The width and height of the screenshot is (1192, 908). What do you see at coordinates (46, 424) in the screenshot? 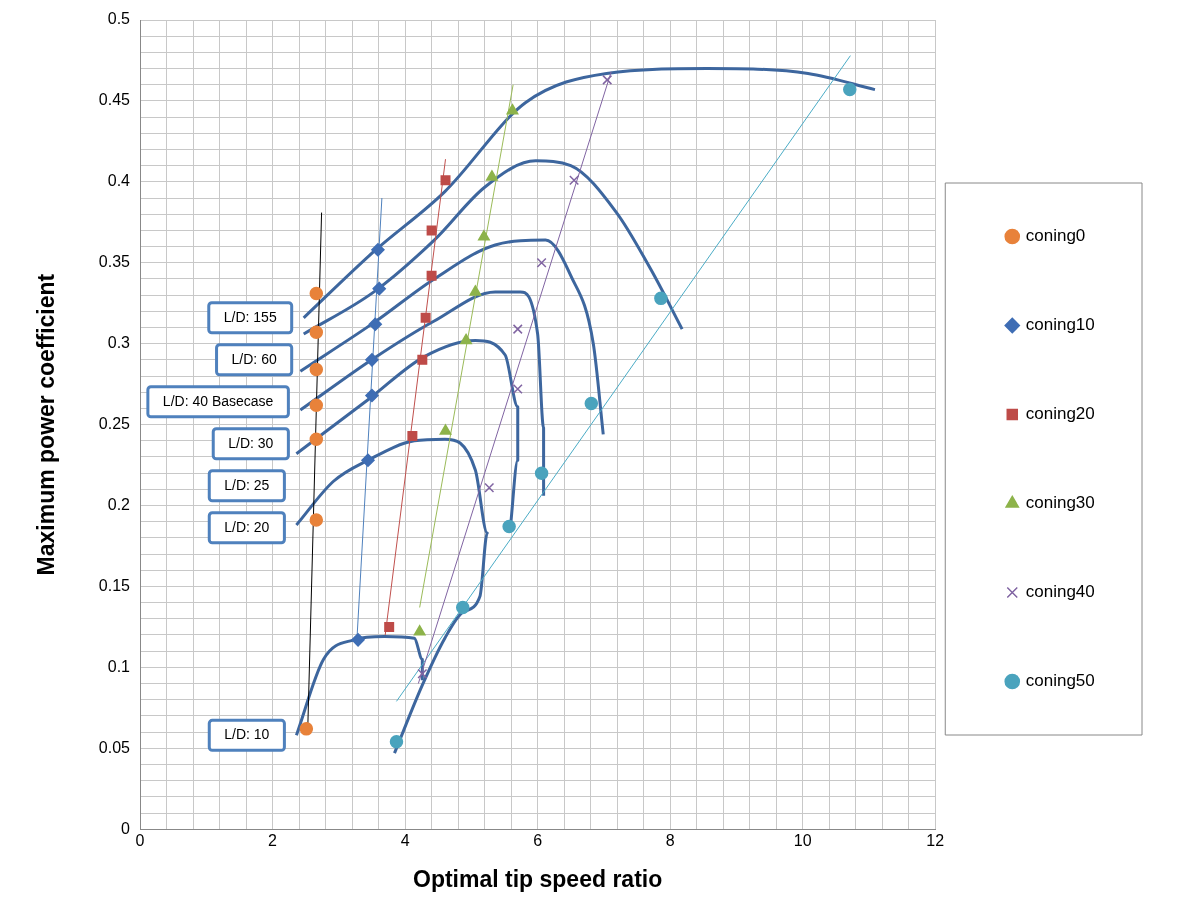
I see `y-axis-title: Maximum power coefficient` at bounding box center [46, 424].